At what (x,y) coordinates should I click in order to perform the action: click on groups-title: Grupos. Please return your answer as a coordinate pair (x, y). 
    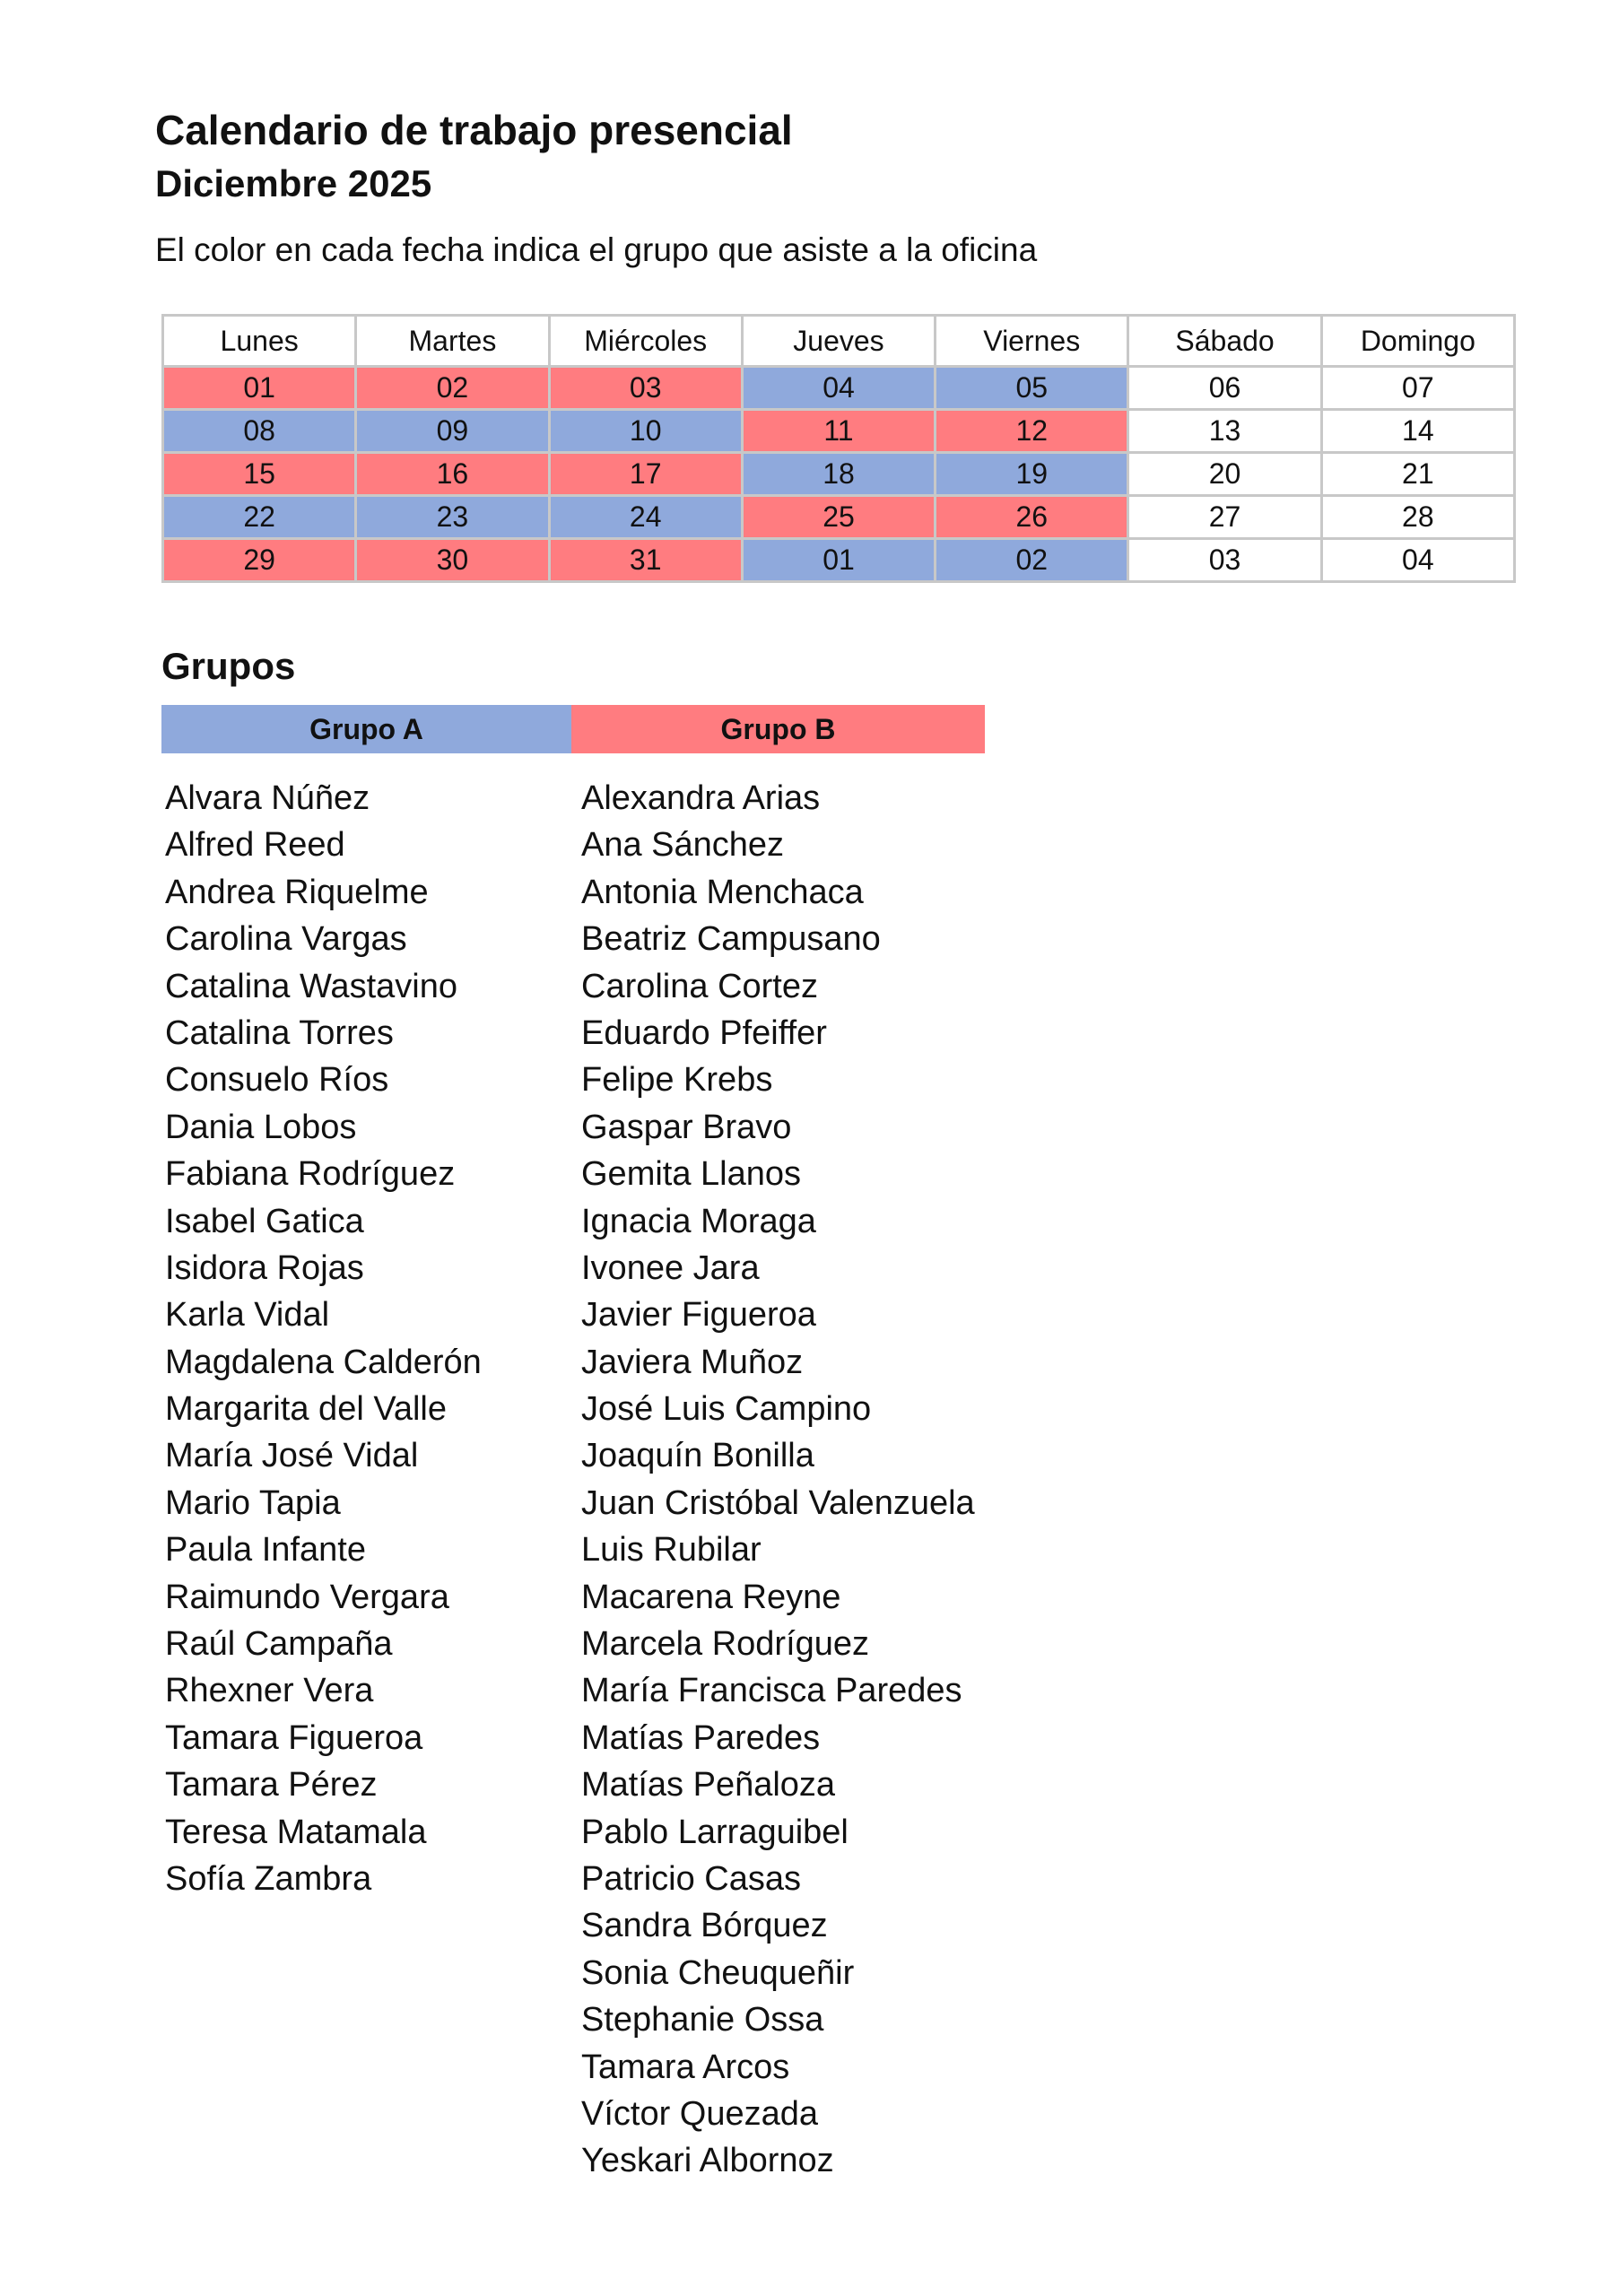
    Looking at the image, I should click on (228, 666).